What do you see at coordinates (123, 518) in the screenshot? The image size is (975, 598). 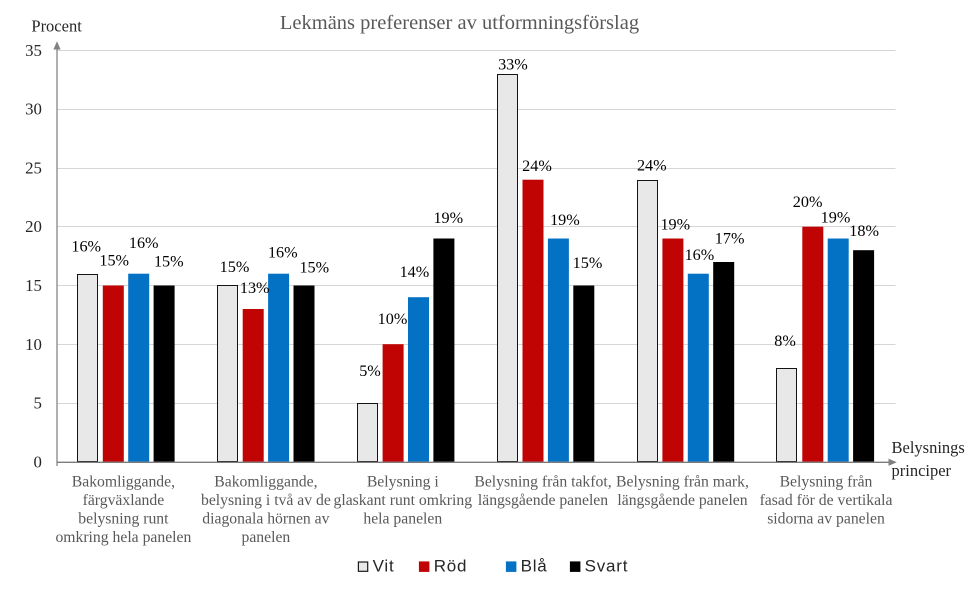 I see `svg-text: belysning runt` at bounding box center [123, 518].